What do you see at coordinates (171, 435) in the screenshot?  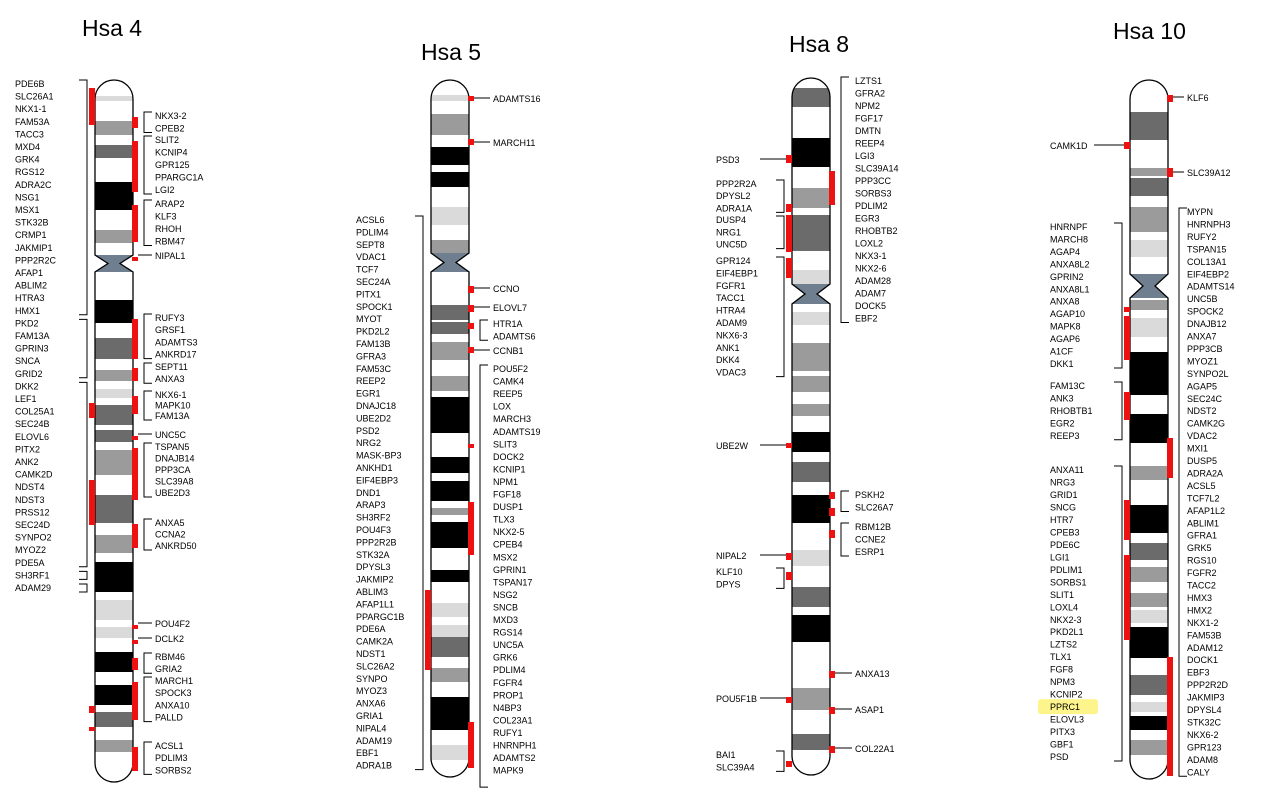 I see `gene-label-right: UNC5C` at bounding box center [171, 435].